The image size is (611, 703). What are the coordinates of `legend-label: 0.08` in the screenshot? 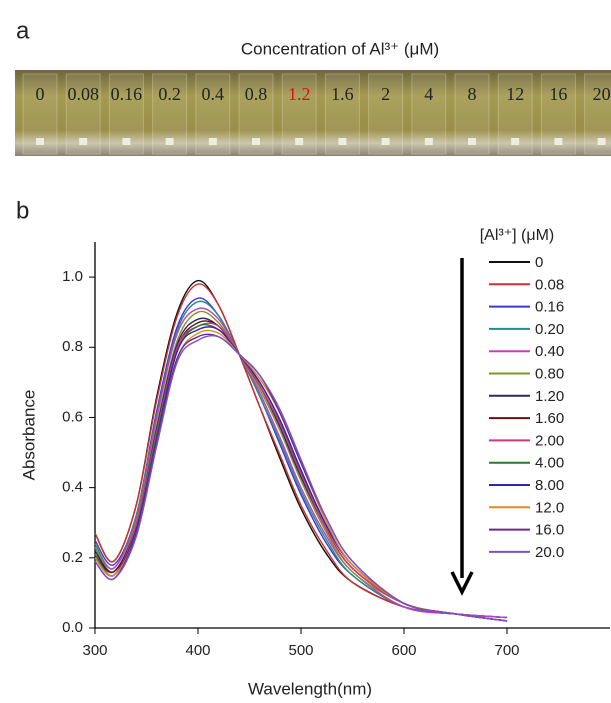 It's located at (549, 284).